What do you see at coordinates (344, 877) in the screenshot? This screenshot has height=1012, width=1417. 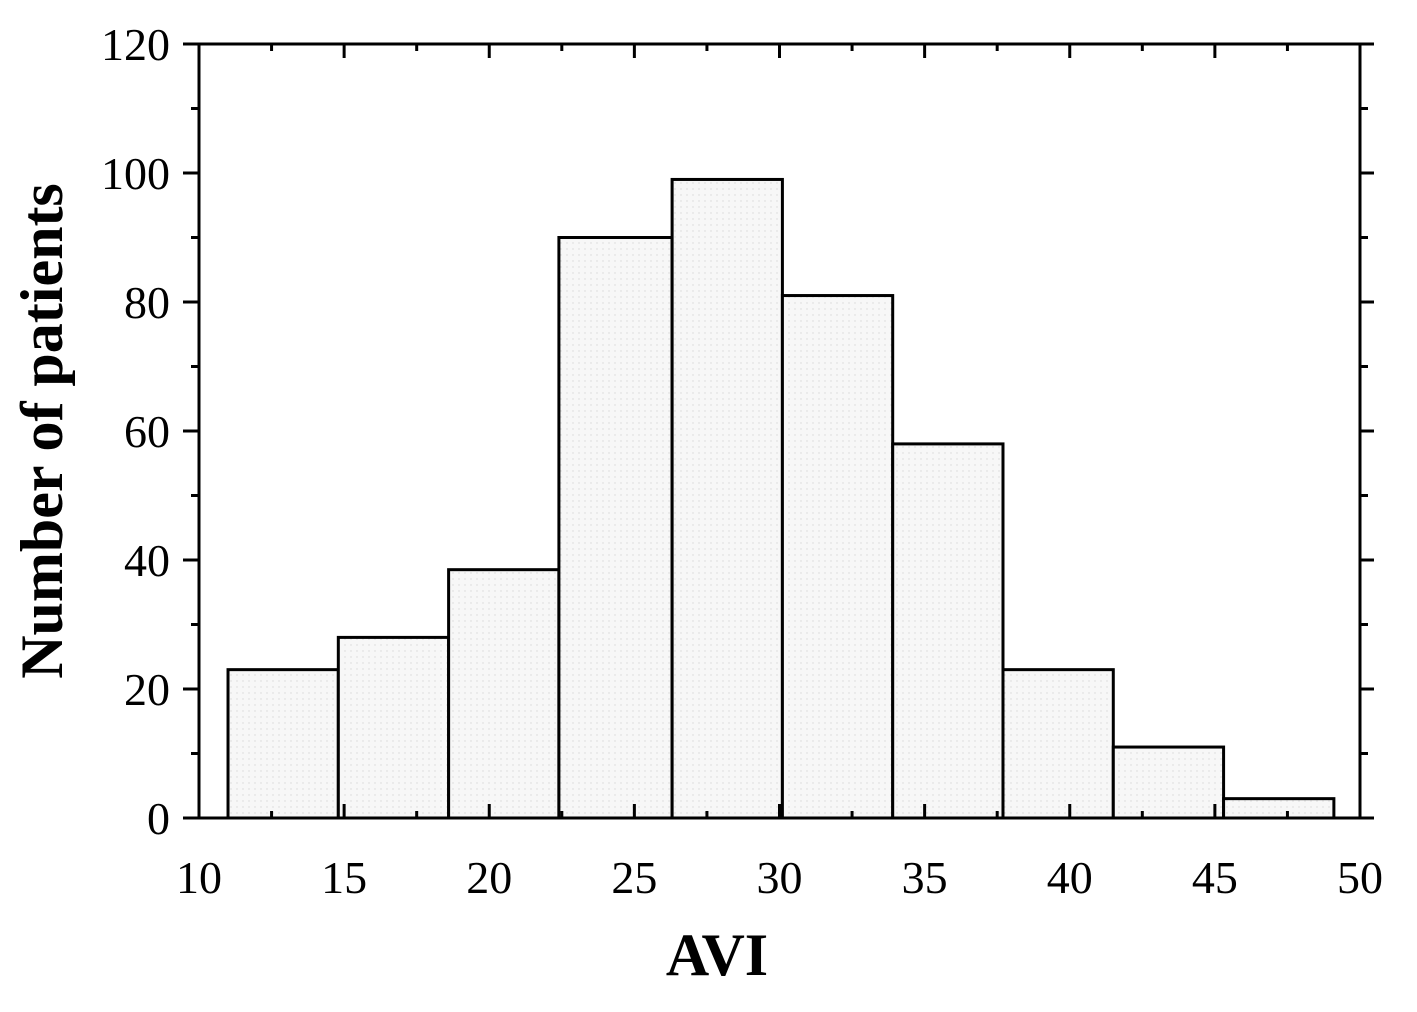 I see `x-tick-label: 15` at bounding box center [344, 877].